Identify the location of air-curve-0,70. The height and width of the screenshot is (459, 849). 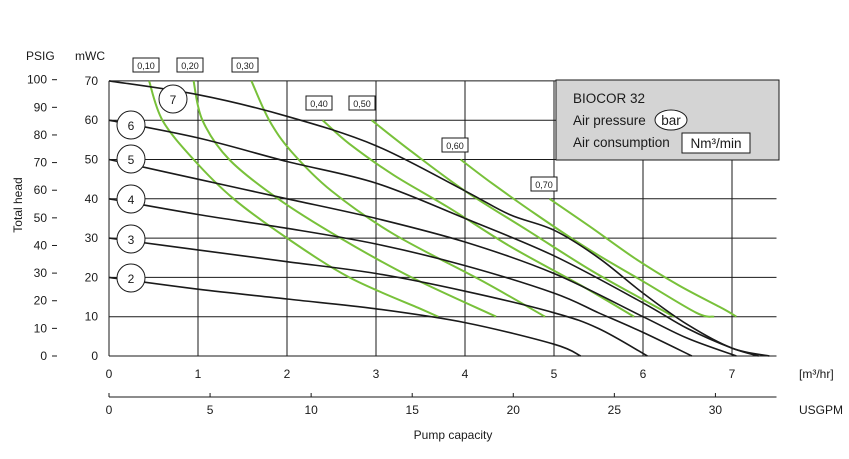
(642, 257).